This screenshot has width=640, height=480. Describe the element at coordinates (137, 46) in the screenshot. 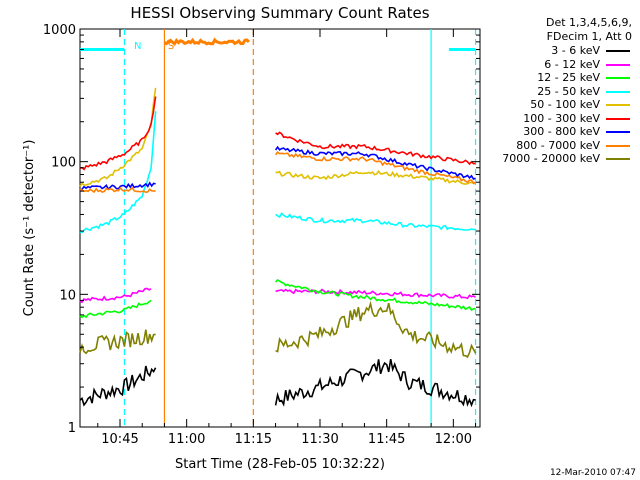

I see `marker-label: N` at that location.